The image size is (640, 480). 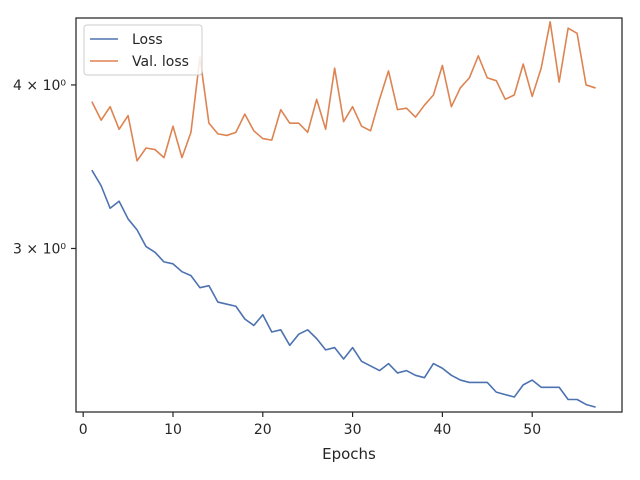 I want to click on legend-box, so click(x=143, y=50).